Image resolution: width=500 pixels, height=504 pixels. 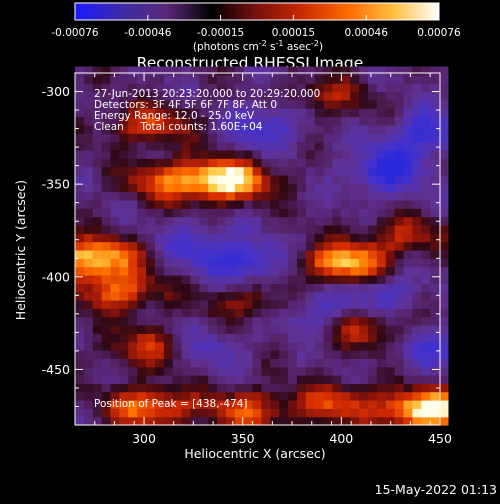 I want to click on info-line-time: 27-Jun-2013 20:23:20.000 to 20:29:20.000, so click(x=207, y=94).